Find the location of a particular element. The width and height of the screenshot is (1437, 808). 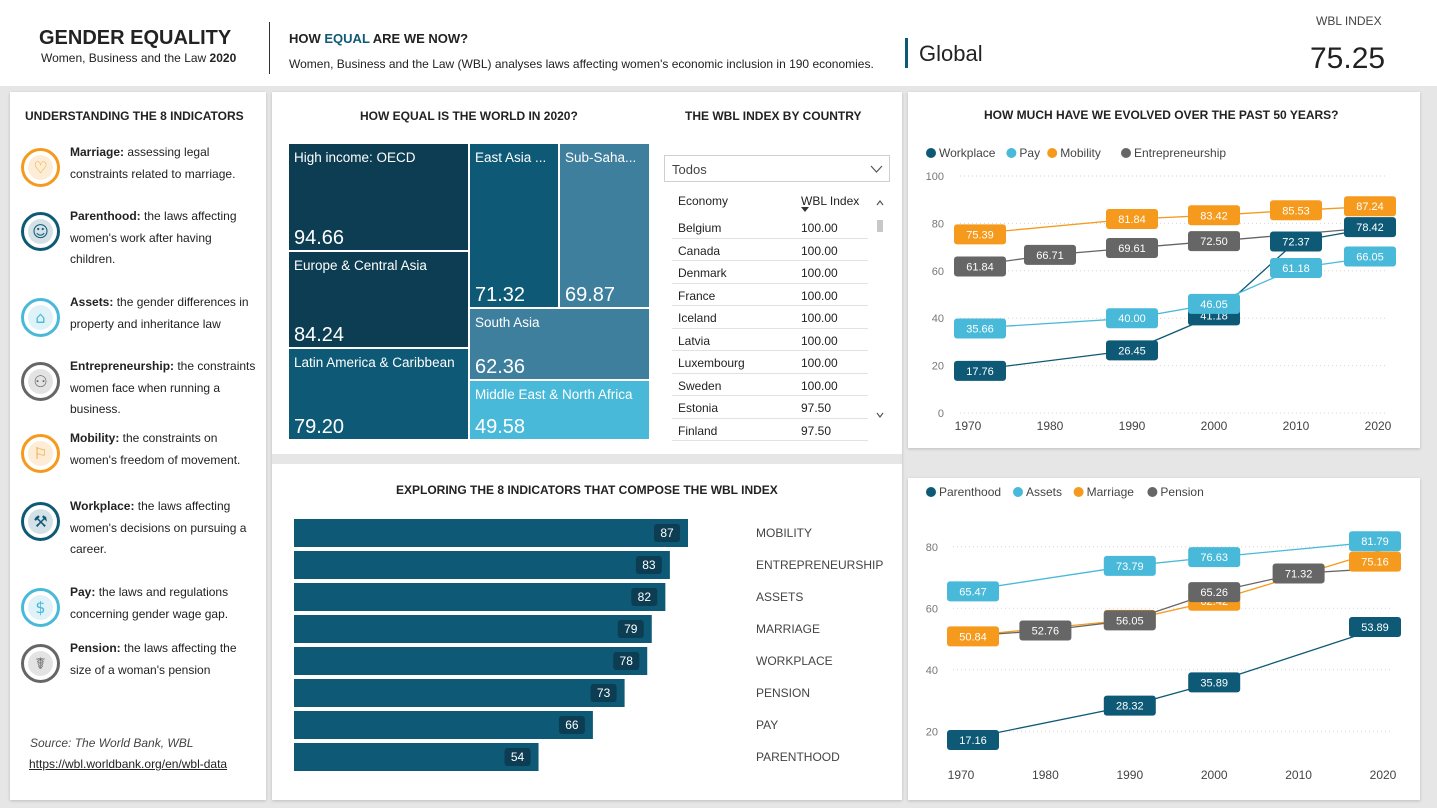

indicator-name: Pension: is located at coordinates (95, 648).